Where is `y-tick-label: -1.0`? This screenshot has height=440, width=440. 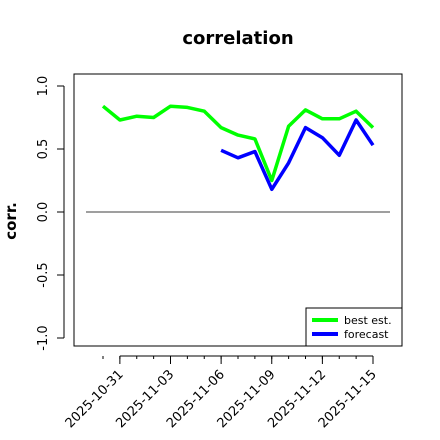
y-tick-label: -1.0 is located at coordinates (43, 337).